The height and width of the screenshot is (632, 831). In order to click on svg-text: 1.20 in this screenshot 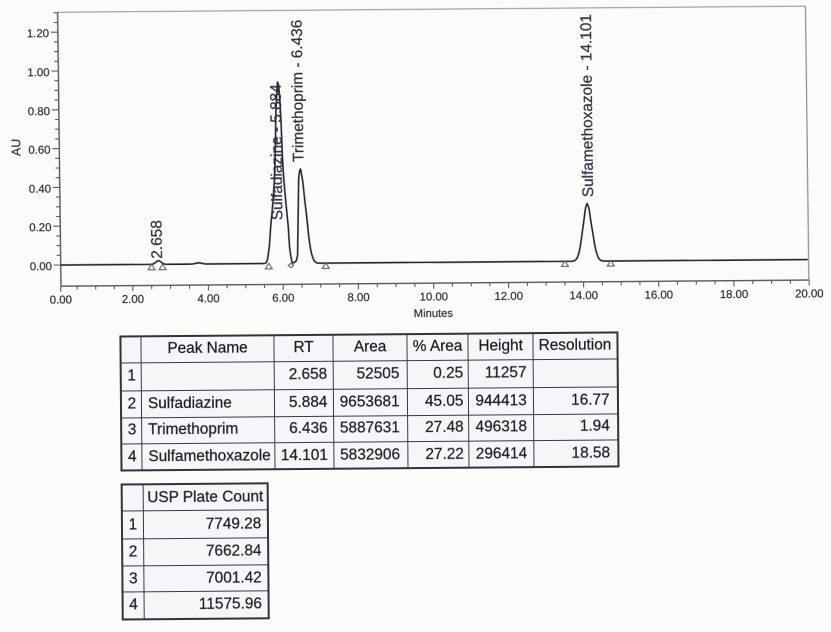, I will do `click(38, 34)`.